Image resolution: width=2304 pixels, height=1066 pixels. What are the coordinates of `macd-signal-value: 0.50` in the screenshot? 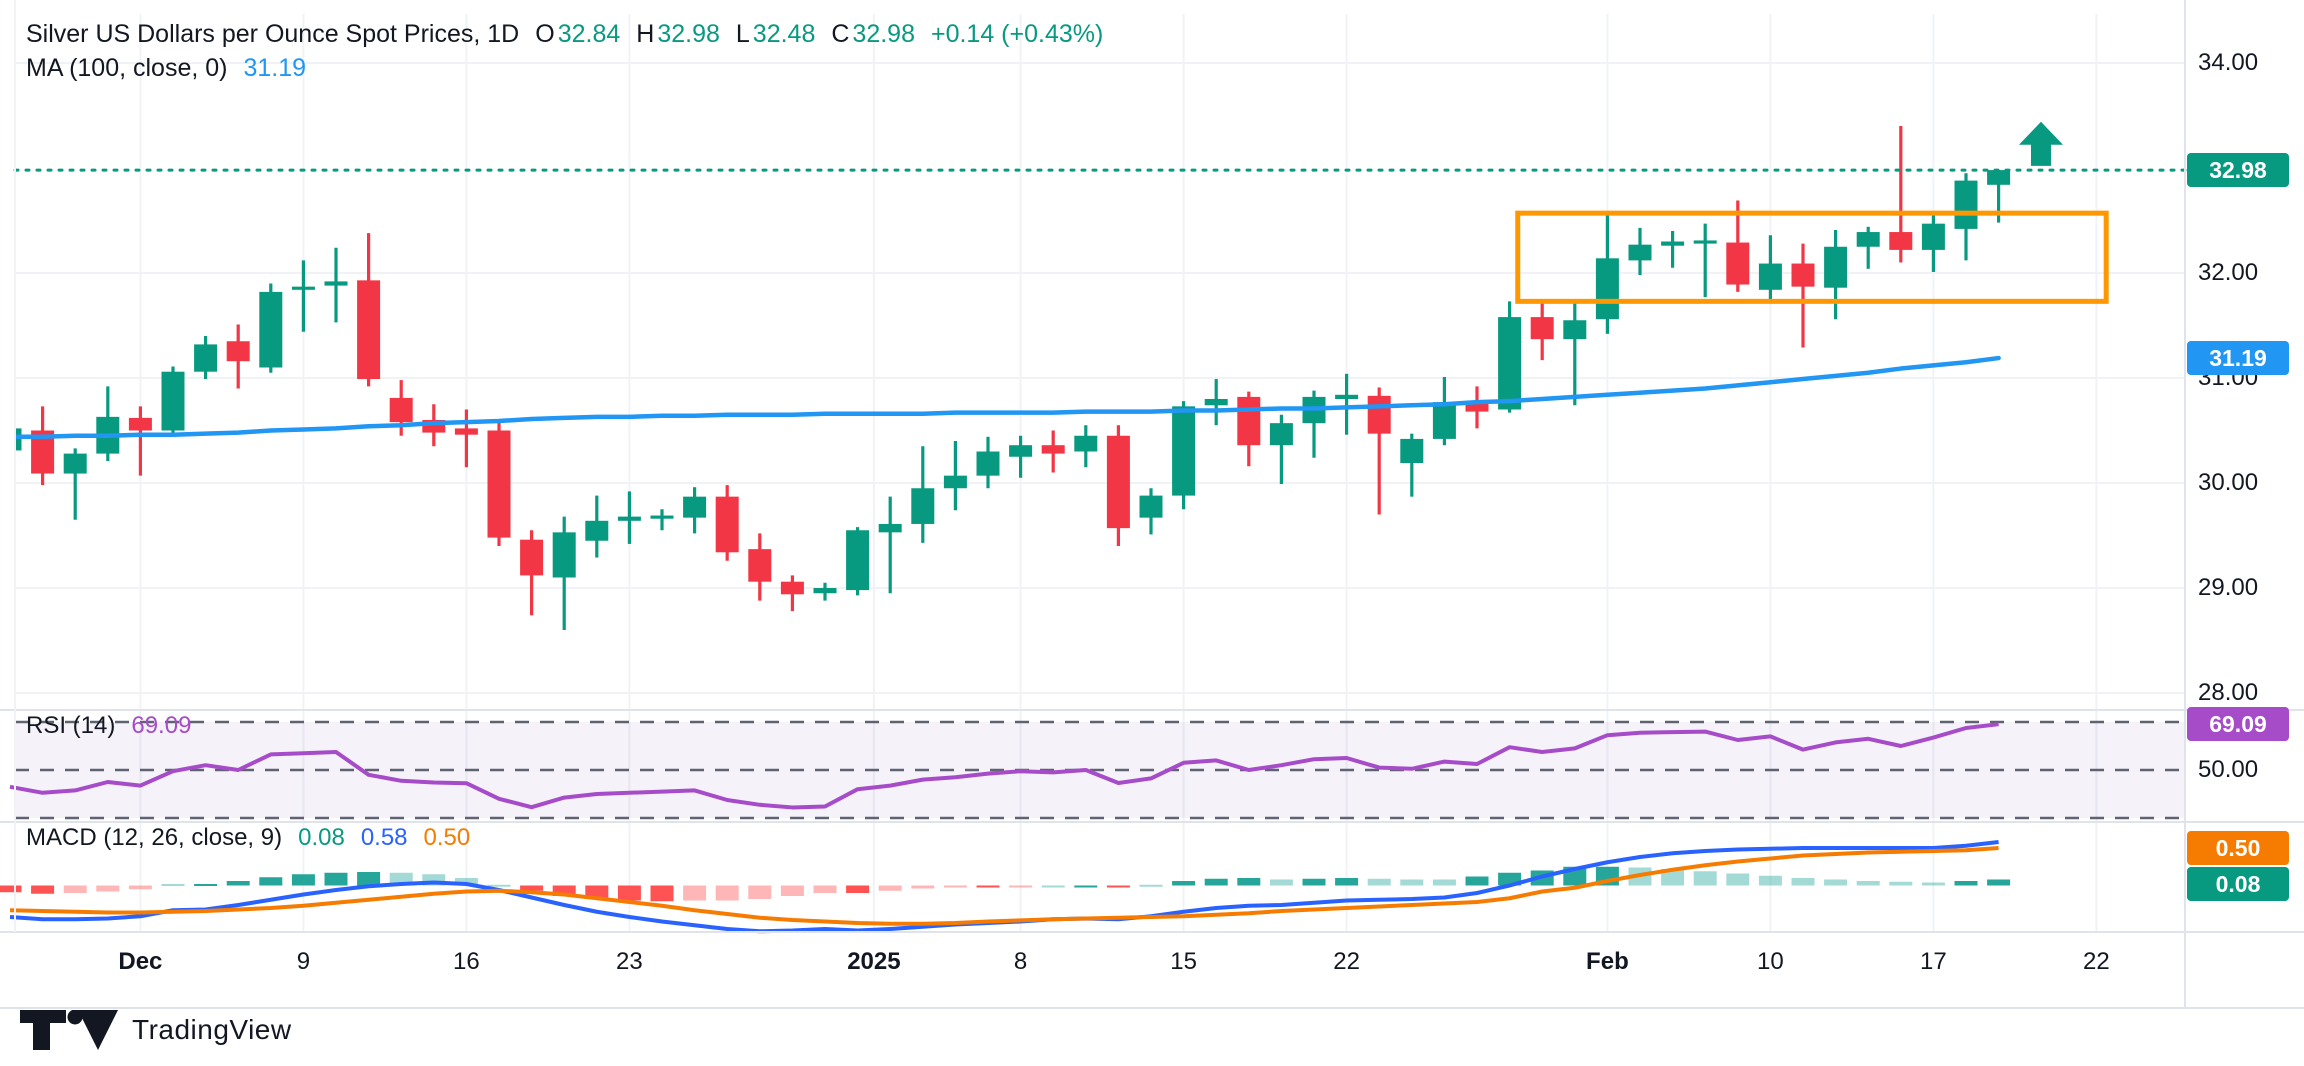 It's located at (447, 837).